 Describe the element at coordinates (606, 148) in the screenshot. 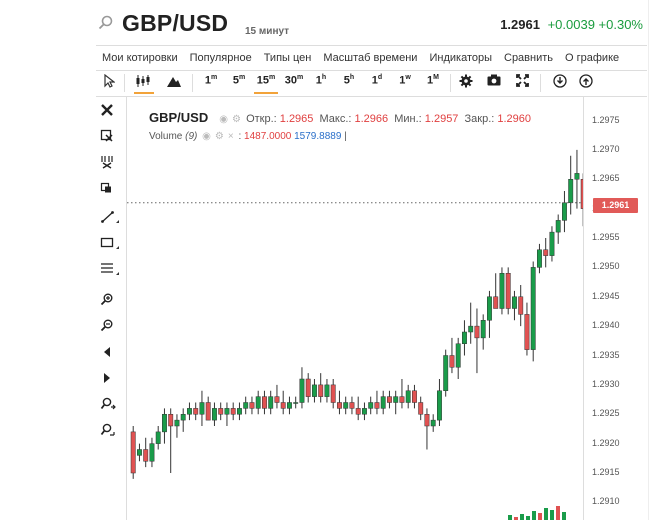

I see `y-tick-label: 1.2970` at that location.